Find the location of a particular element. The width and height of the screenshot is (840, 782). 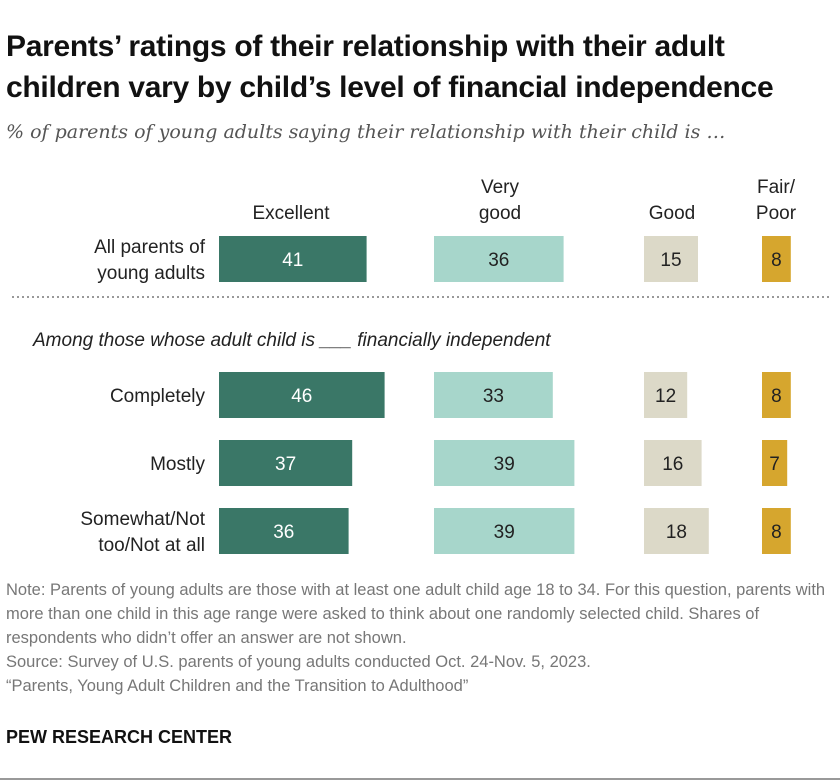

bar-value-label-2-0: 37 is located at coordinates (285, 464).